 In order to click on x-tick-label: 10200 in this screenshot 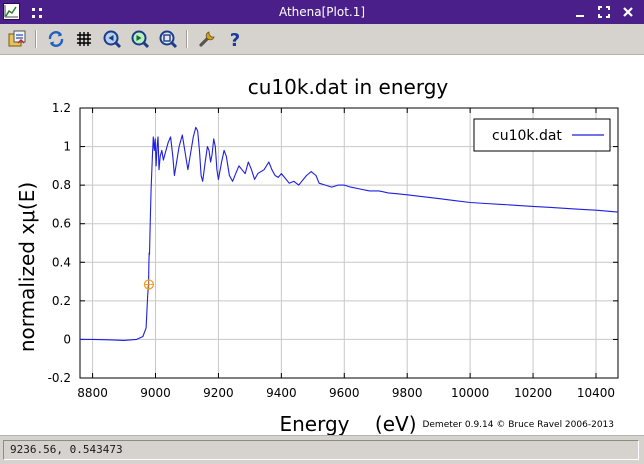, I will do `click(533, 393)`.